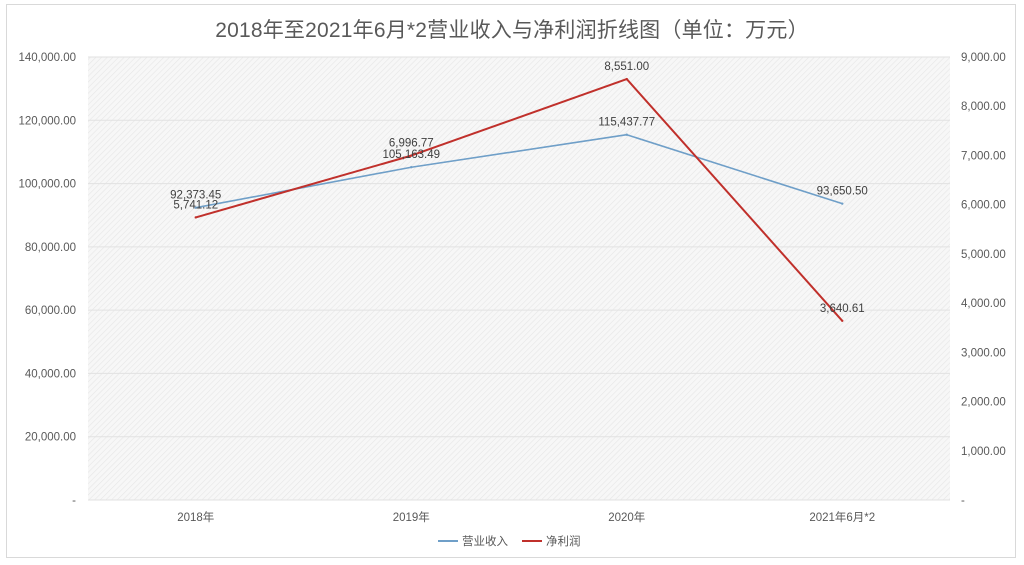 This screenshot has width=1024, height=565. I want to click on left-axis-tick-label: 140,000.00, so click(47, 58).